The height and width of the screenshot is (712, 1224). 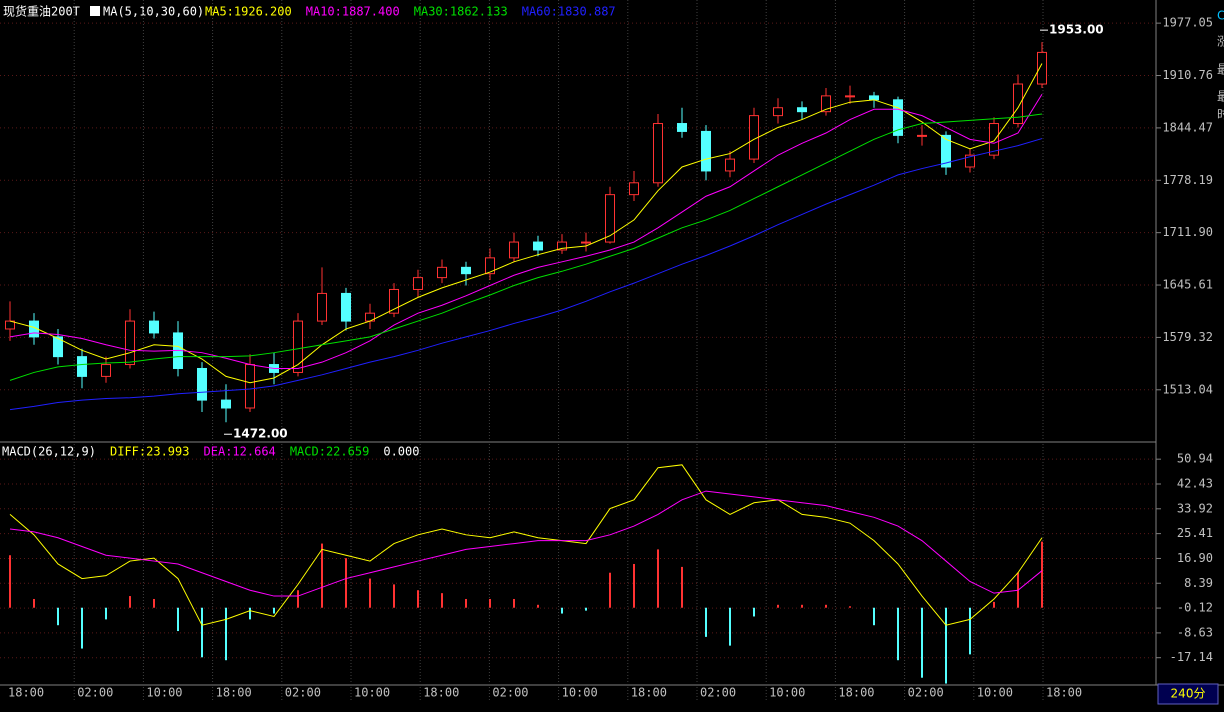 What do you see at coordinates (1187, 23) in the screenshot?
I see `y-tick-label: 1977.05` at bounding box center [1187, 23].